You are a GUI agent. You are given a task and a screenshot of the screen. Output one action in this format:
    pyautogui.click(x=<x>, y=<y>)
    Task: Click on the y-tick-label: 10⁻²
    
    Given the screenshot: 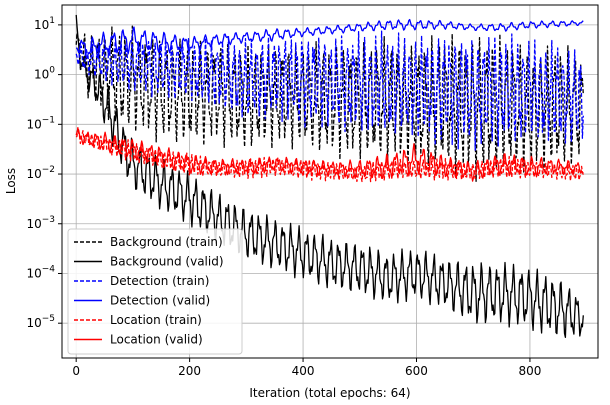 What is the action you would take?
    pyautogui.click(x=40, y=173)
    